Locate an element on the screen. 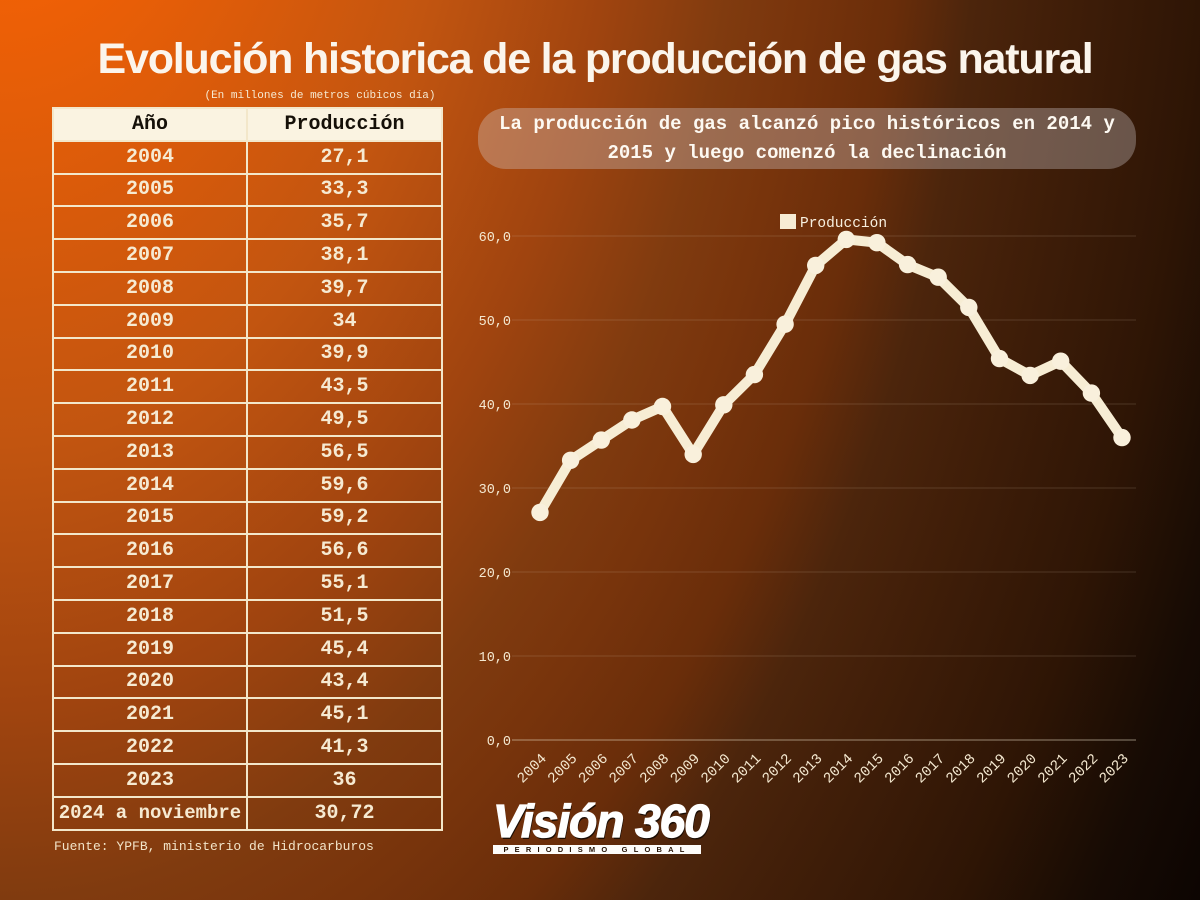 The image size is (1200, 900). svg-text: 2008 is located at coordinates (655, 769).